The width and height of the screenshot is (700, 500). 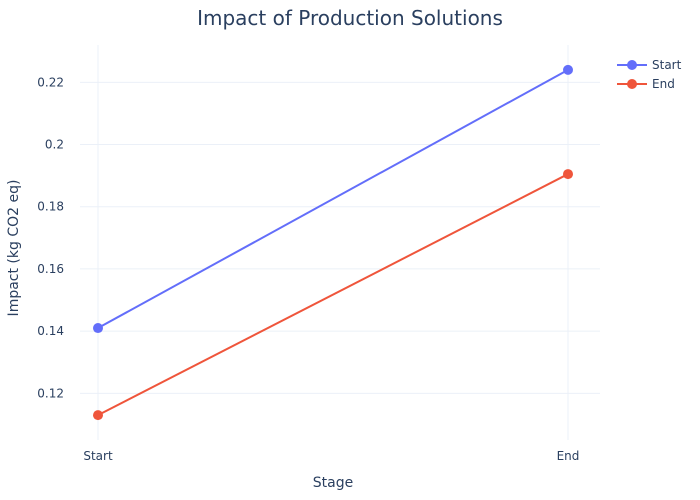 I want to click on y-tick-label: 0.12, so click(x=50, y=393).